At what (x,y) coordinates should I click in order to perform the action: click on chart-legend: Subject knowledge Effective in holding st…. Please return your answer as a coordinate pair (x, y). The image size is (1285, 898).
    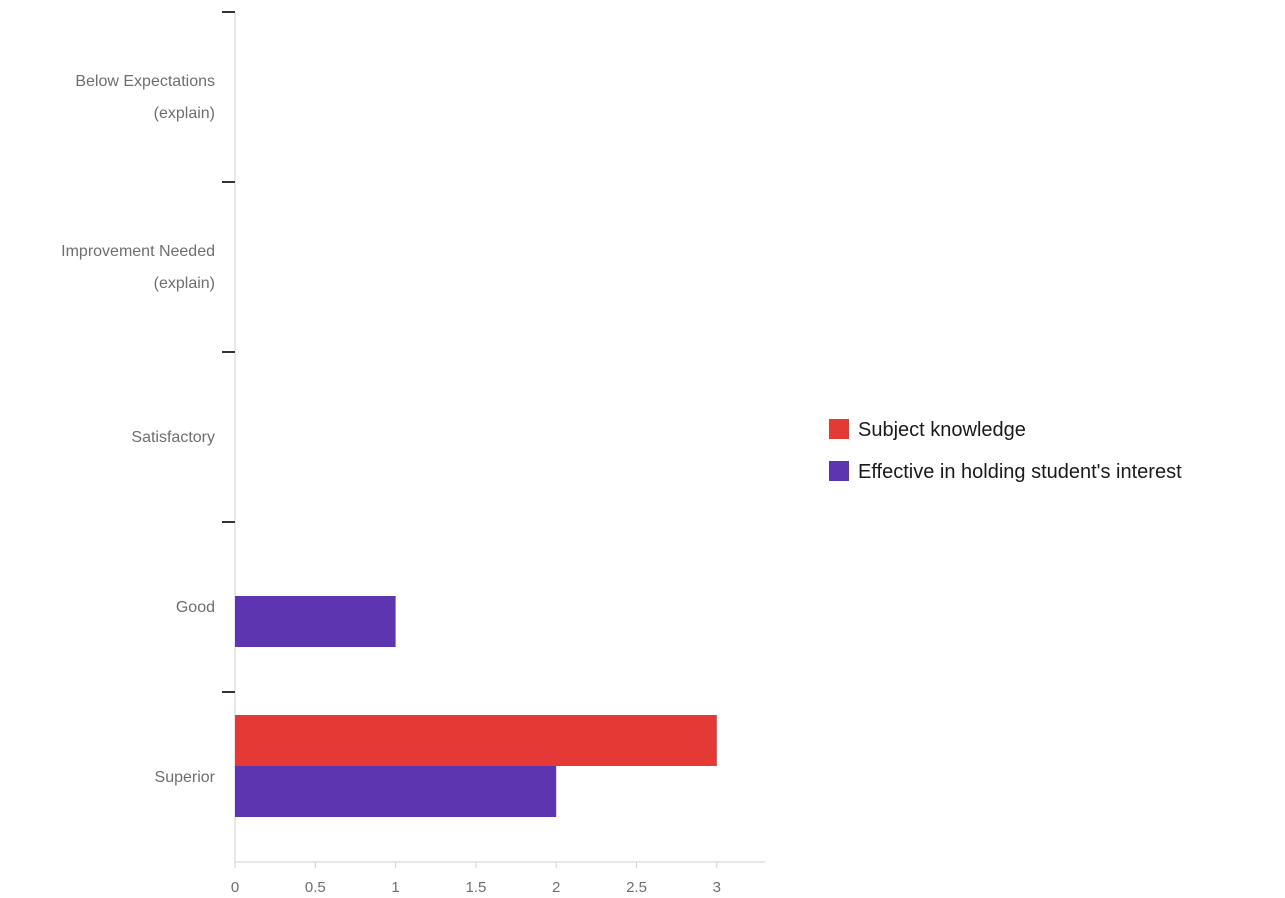
    Looking at the image, I should click on (1005, 451).